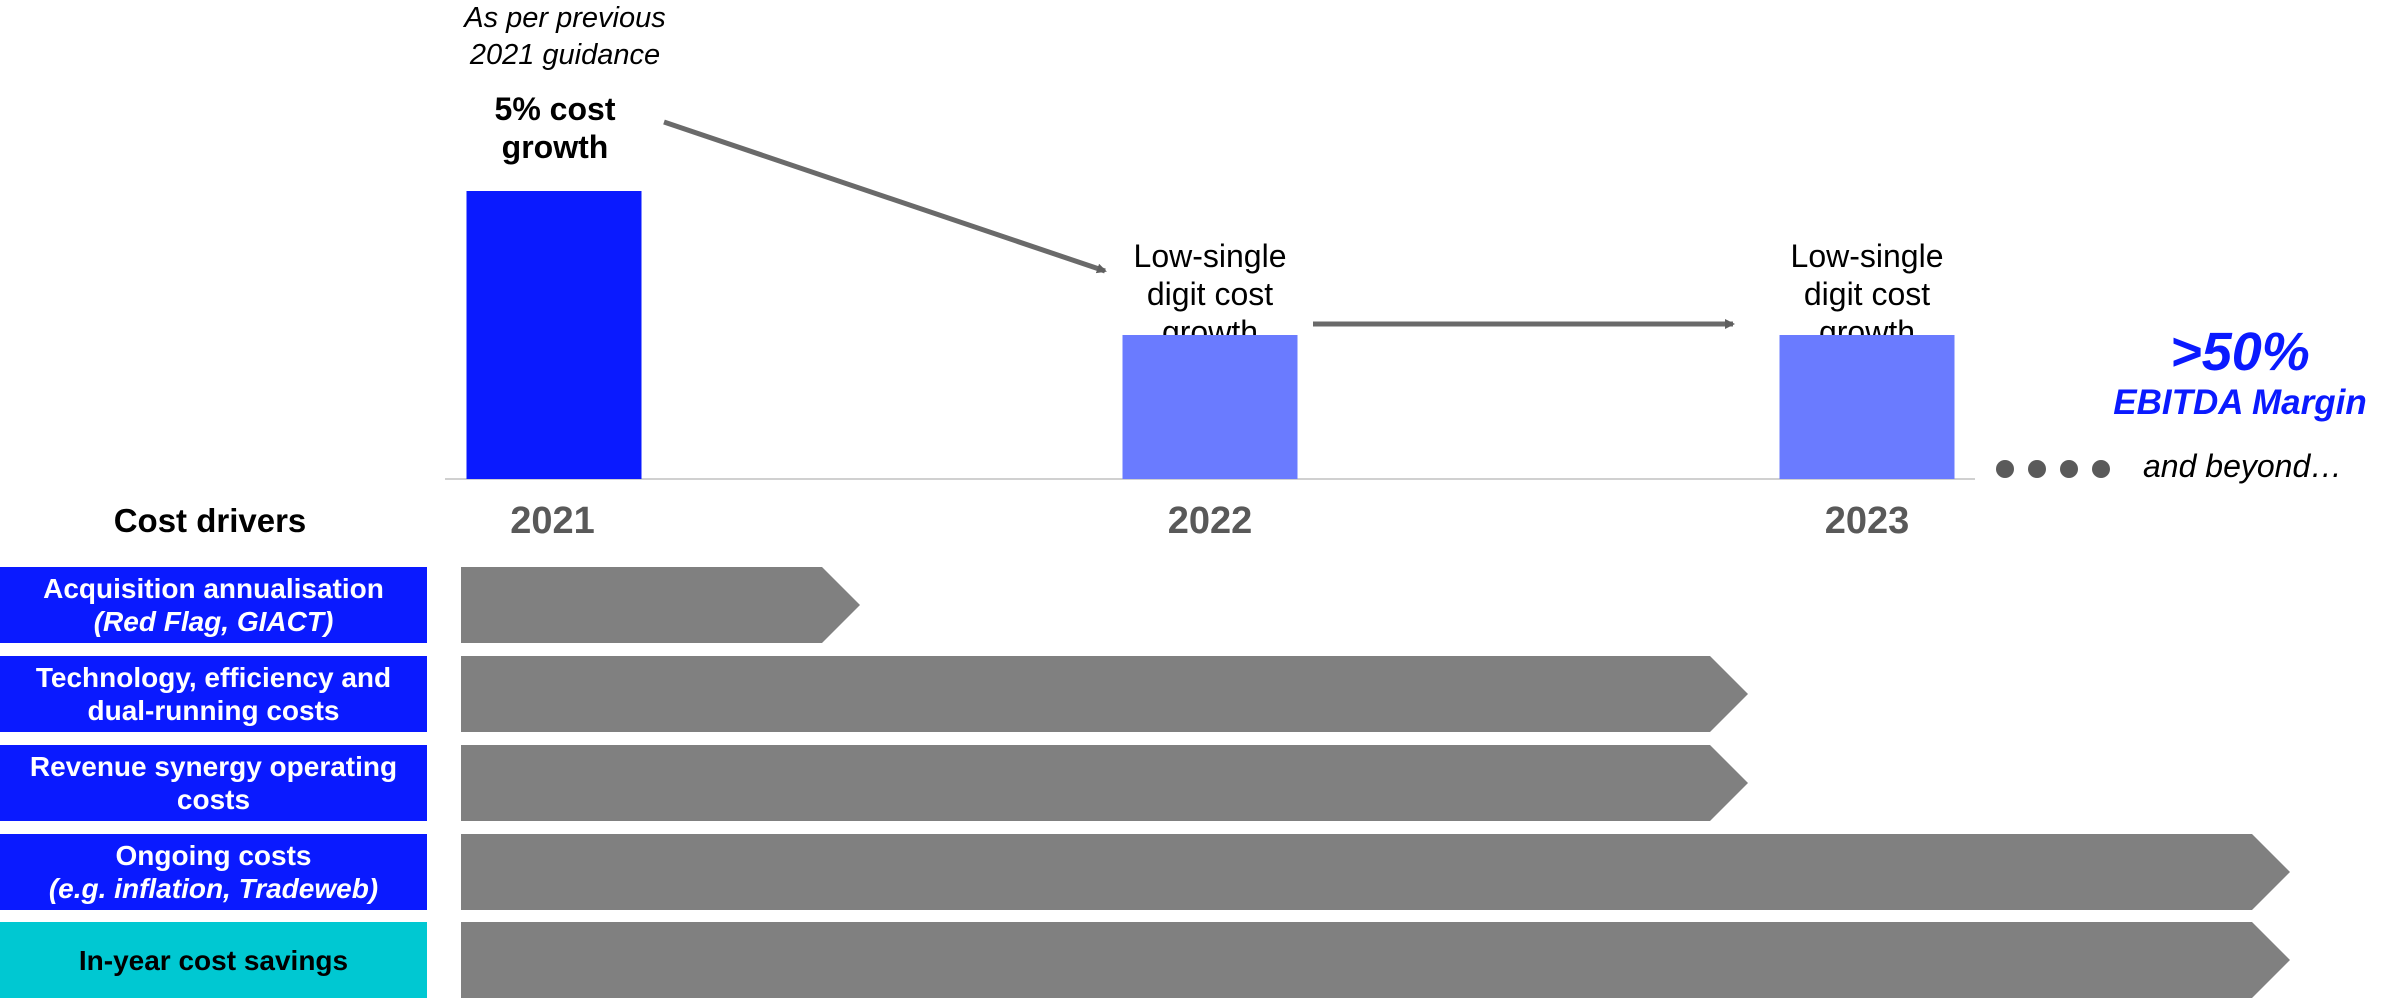 The width and height of the screenshot is (2382, 999). I want to click on ebitda-margin: >50% EBITDA Margin, so click(2231, 373).